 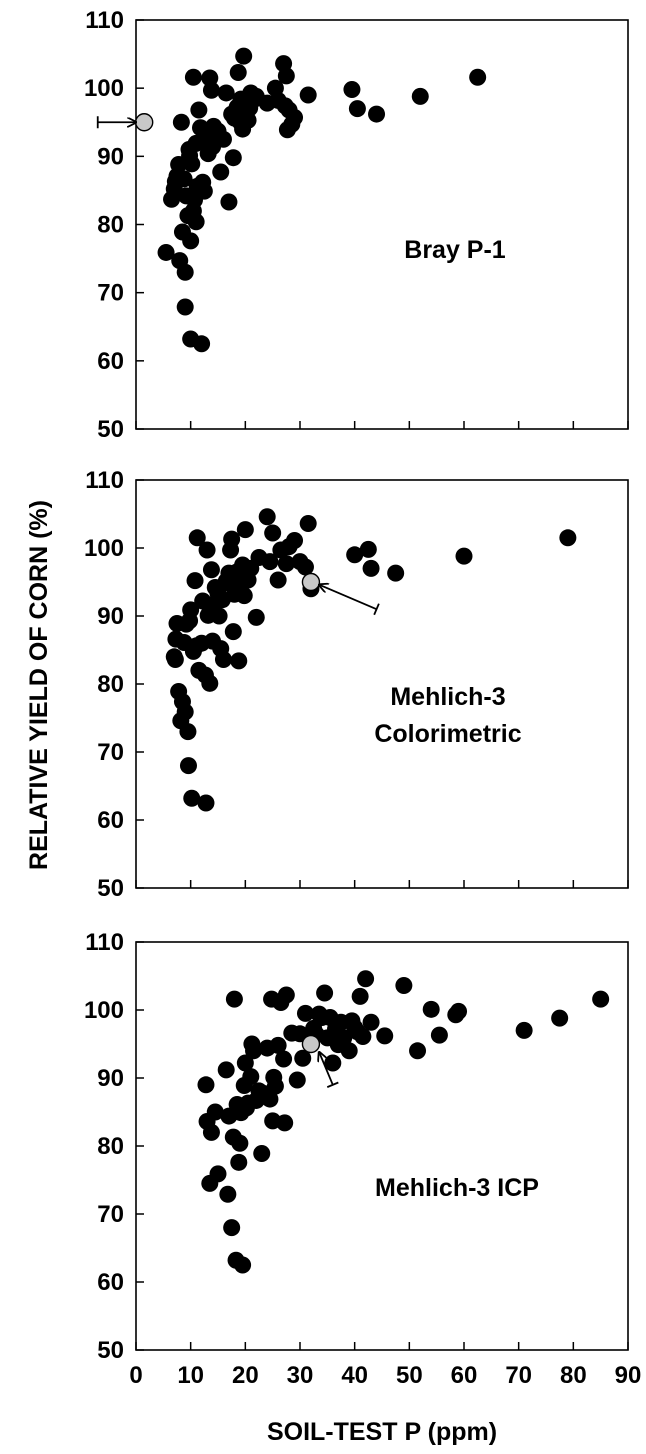 I want to click on y-axis-title: RELATIVE YIELD OF CORN (%), so click(x=39, y=685).